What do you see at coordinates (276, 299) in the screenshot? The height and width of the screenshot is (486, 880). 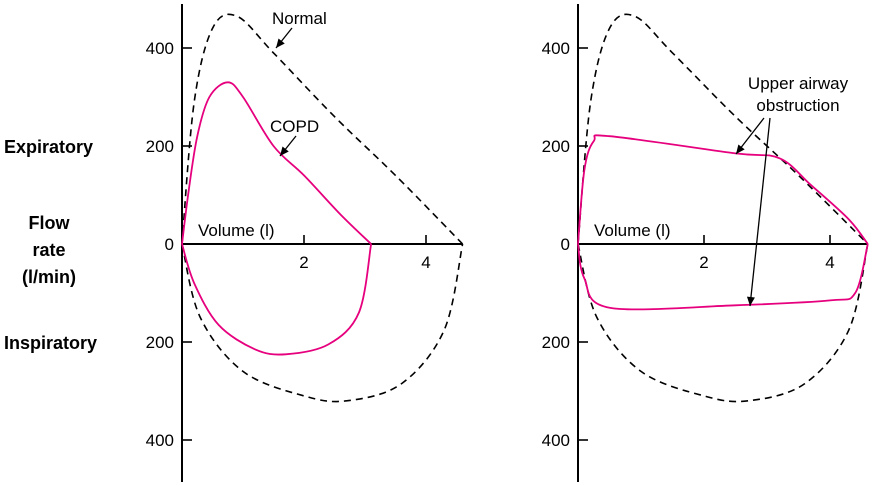 I see `copd-inspiratory-curve` at bounding box center [276, 299].